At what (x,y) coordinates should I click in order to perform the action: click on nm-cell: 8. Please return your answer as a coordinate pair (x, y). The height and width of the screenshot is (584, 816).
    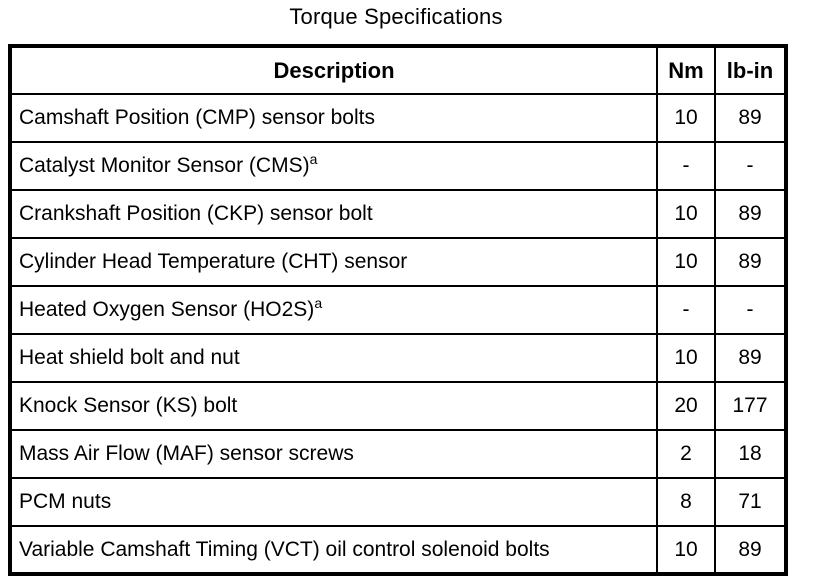
    Looking at the image, I should click on (686, 502).